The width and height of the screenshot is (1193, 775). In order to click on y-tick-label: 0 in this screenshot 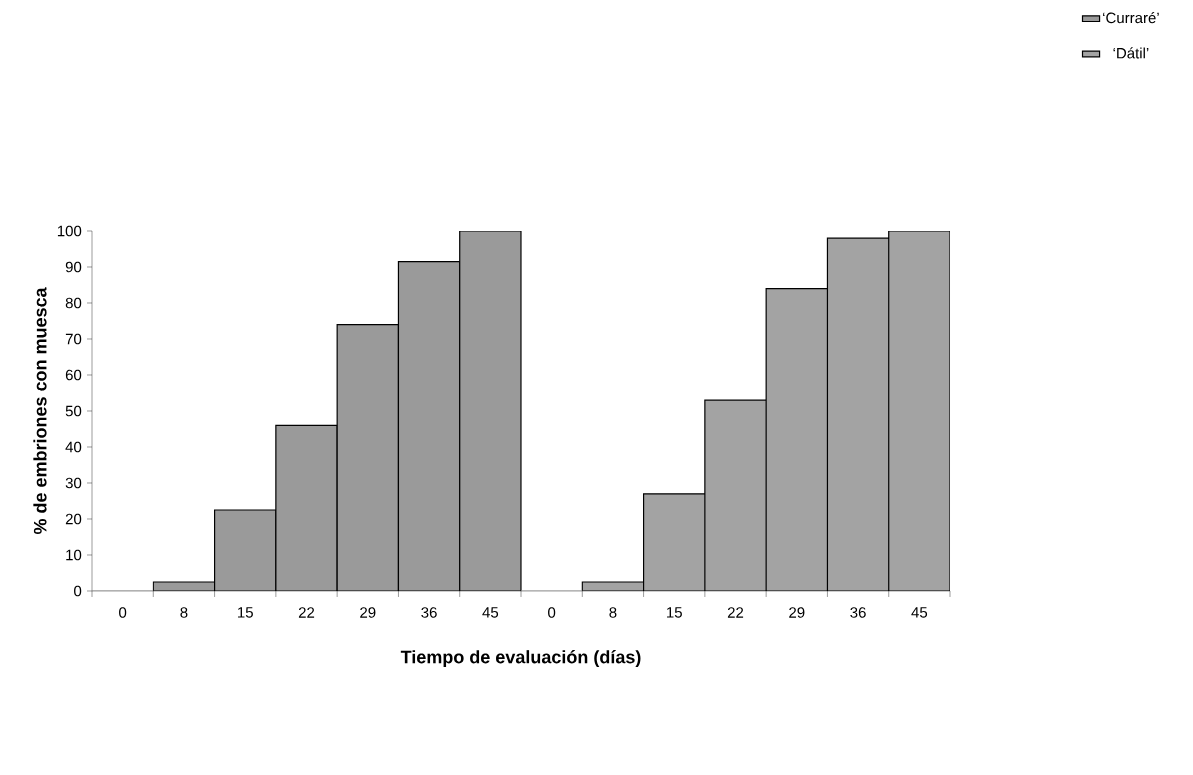, I will do `click(78, 591)`.